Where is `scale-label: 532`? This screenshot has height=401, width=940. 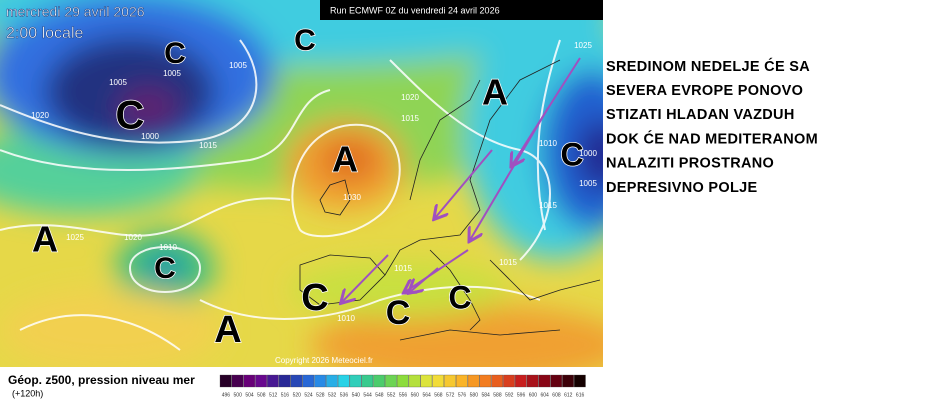 scale-label: 532 is located at coordinates (332, 395).